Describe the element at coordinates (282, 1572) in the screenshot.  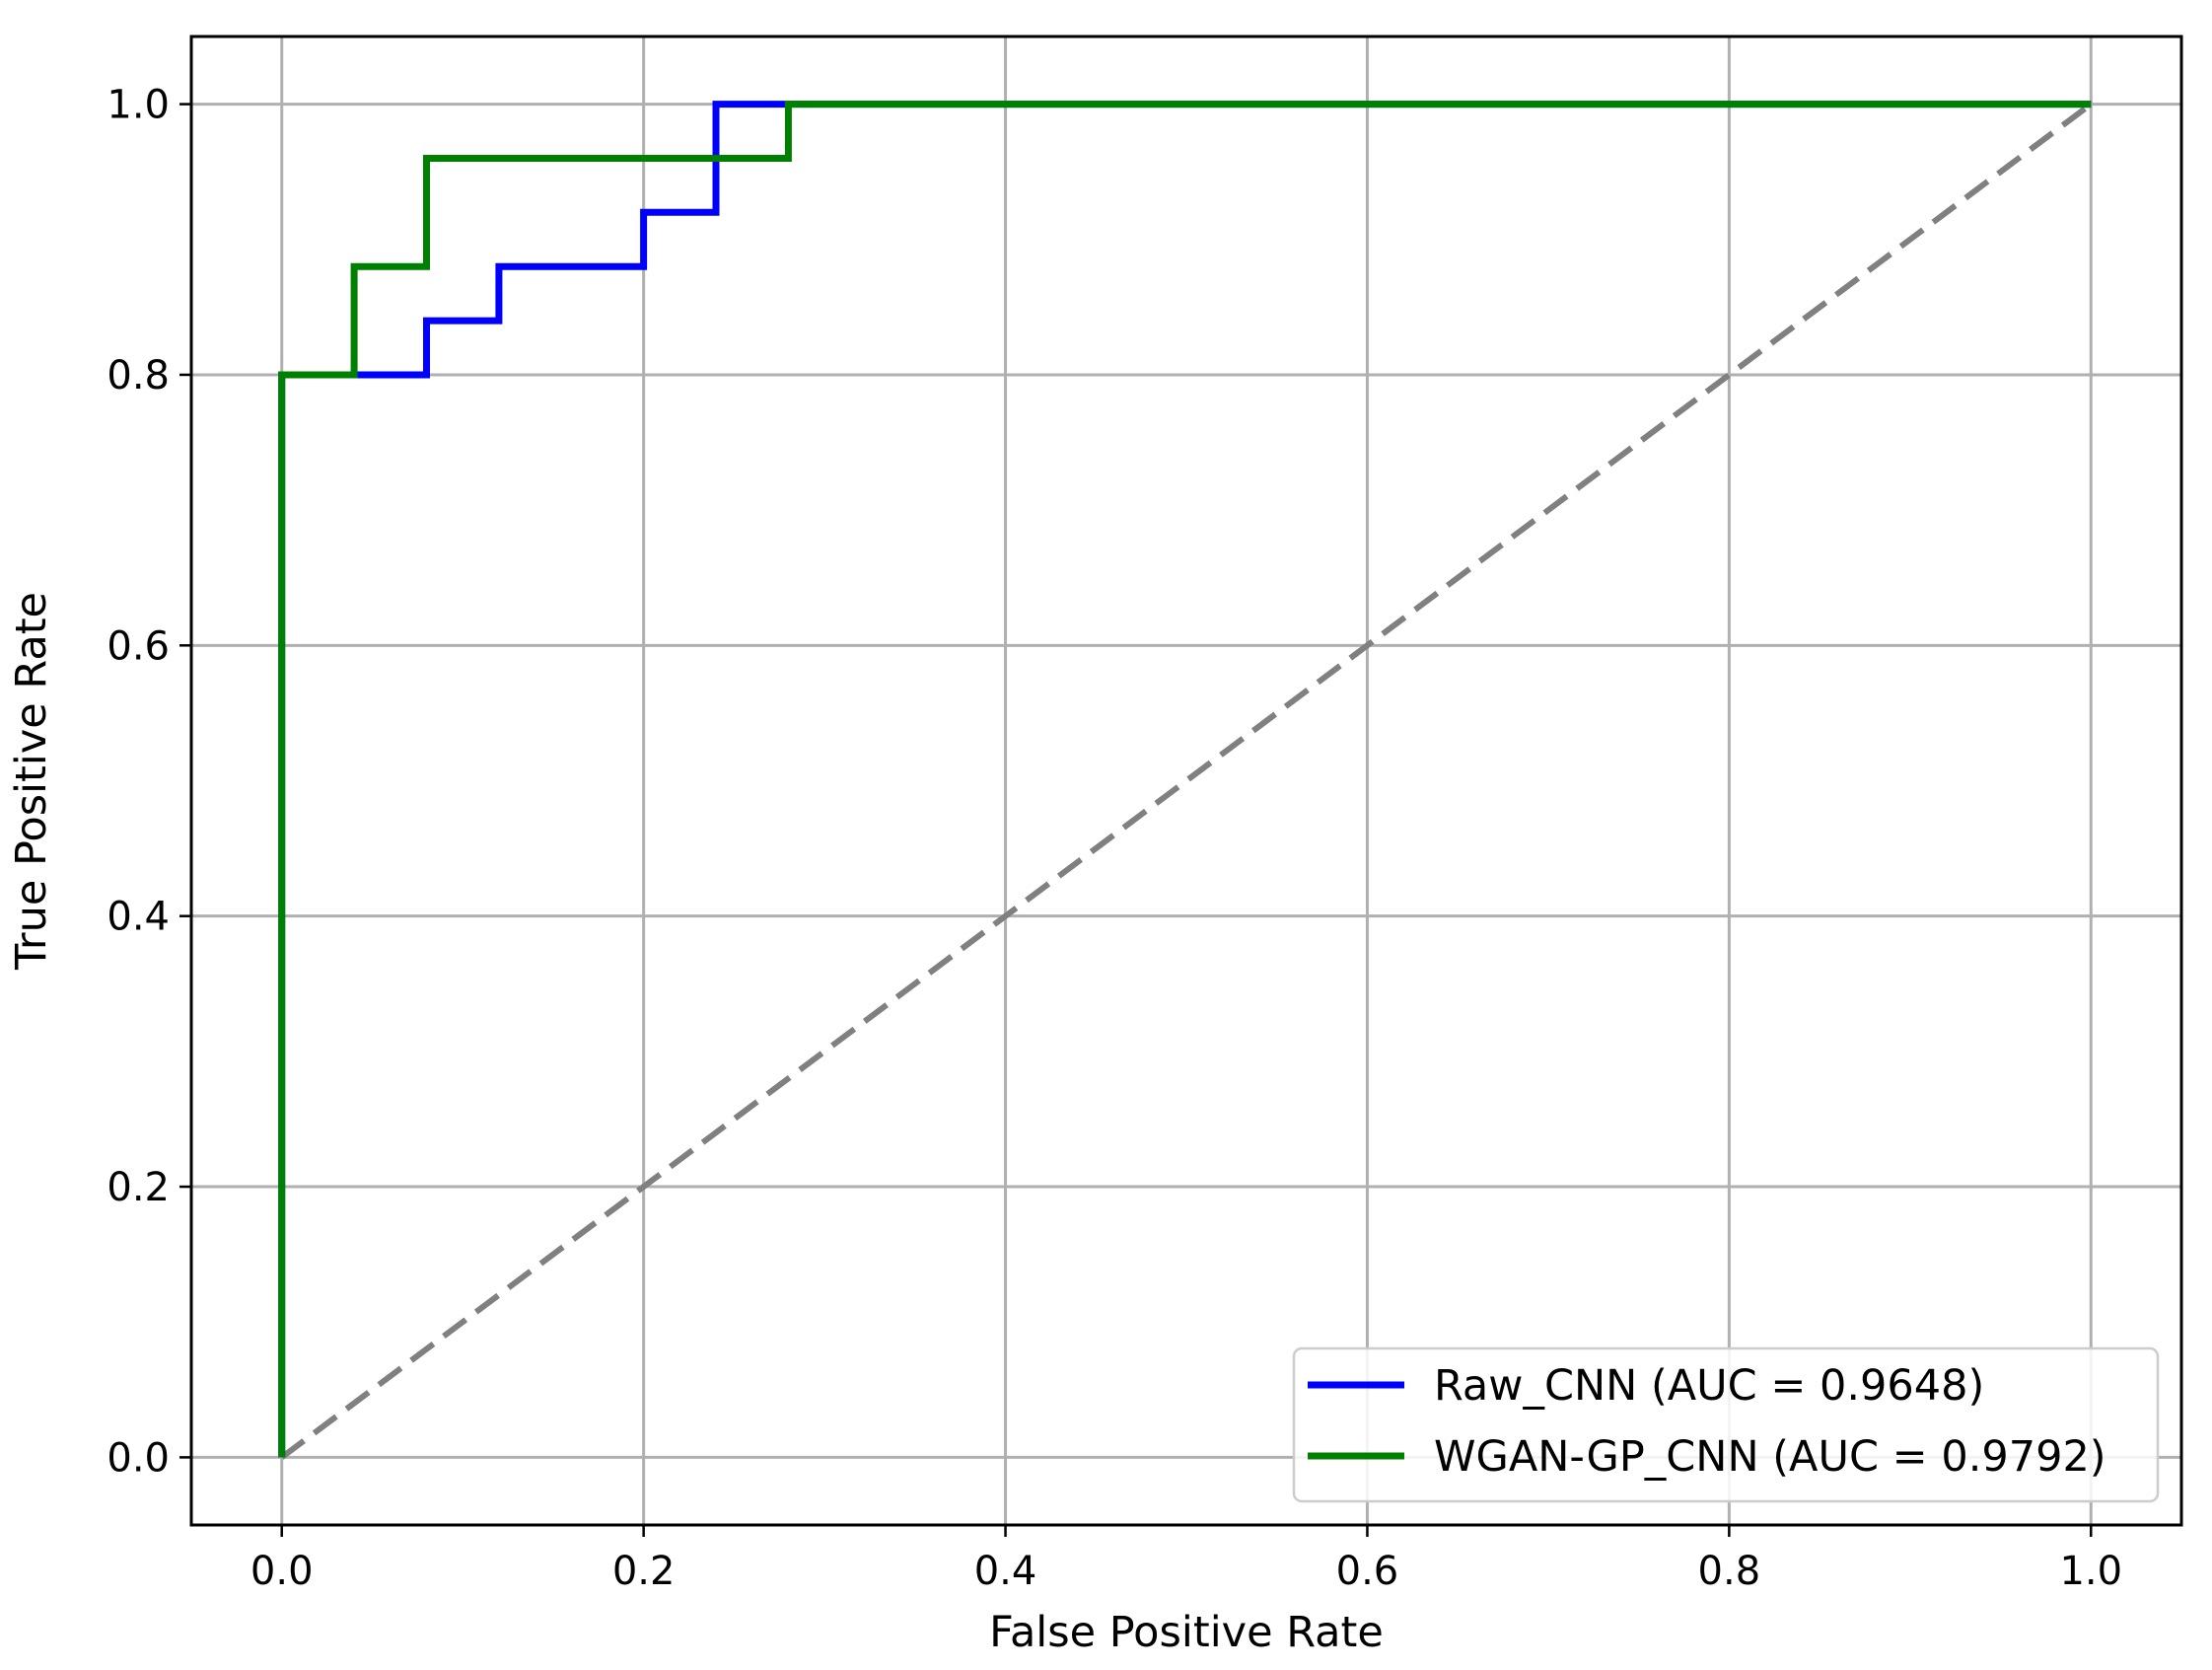
I see `x-tick-label: 0.0` at that location.